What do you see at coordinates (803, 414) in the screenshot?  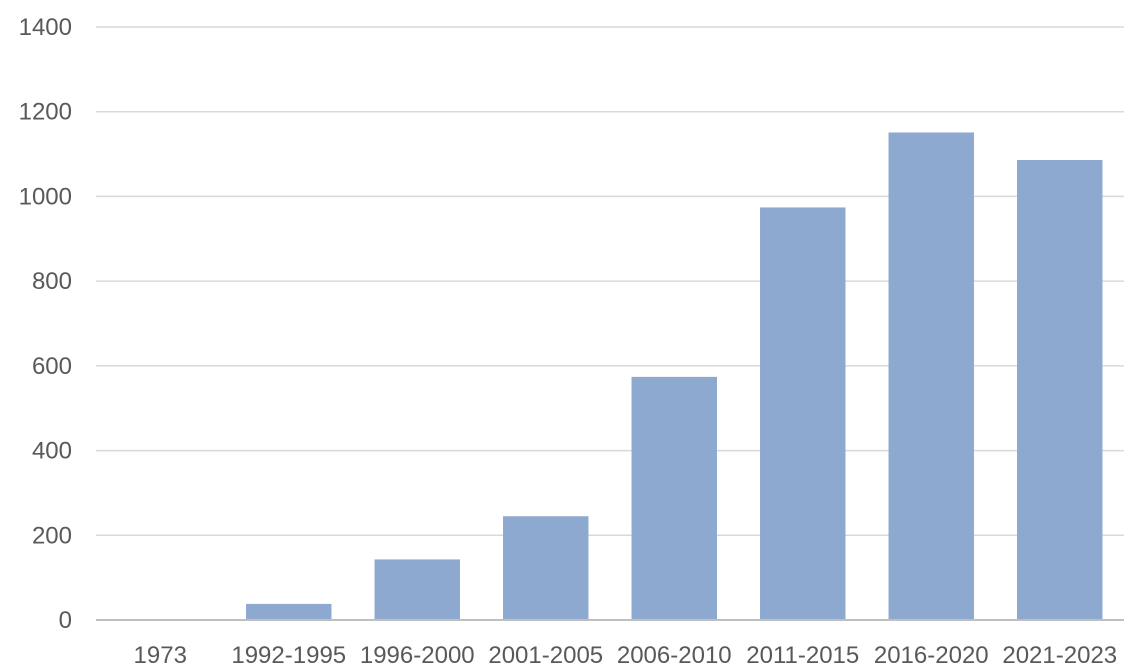 I see `bar-2011-2015` at bounding box center [803, 414].